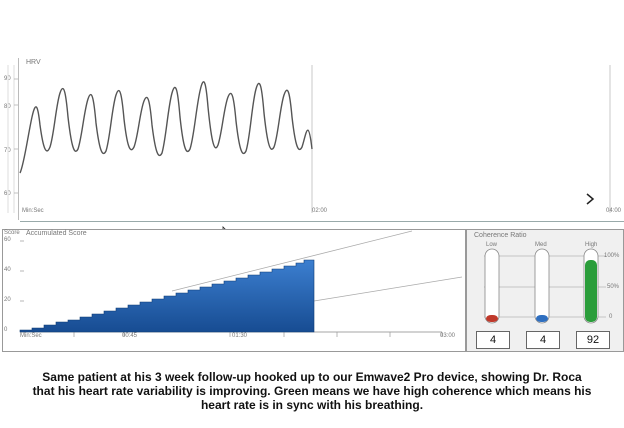 The image size is (624, 428). Describe the element at coordinates (7, 270) in the screenshot. I see `score-y-tick: 40` at that location.